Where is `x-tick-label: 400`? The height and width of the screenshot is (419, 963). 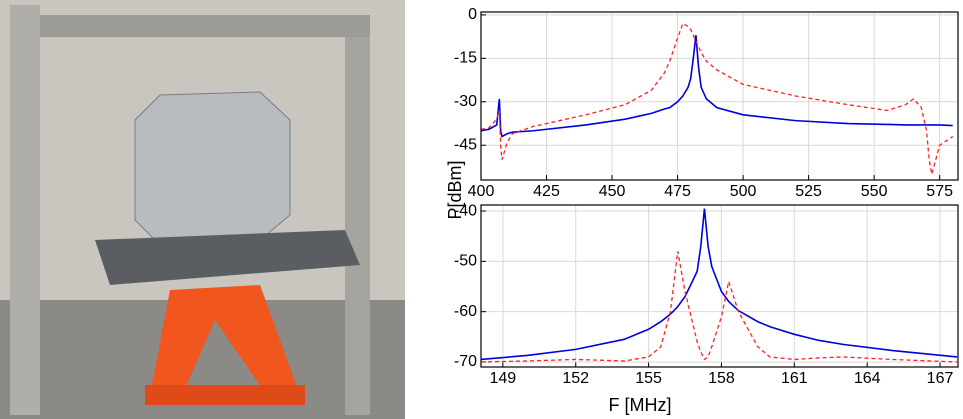 x-tick-label: 400 is located at coordinates (481, 191).